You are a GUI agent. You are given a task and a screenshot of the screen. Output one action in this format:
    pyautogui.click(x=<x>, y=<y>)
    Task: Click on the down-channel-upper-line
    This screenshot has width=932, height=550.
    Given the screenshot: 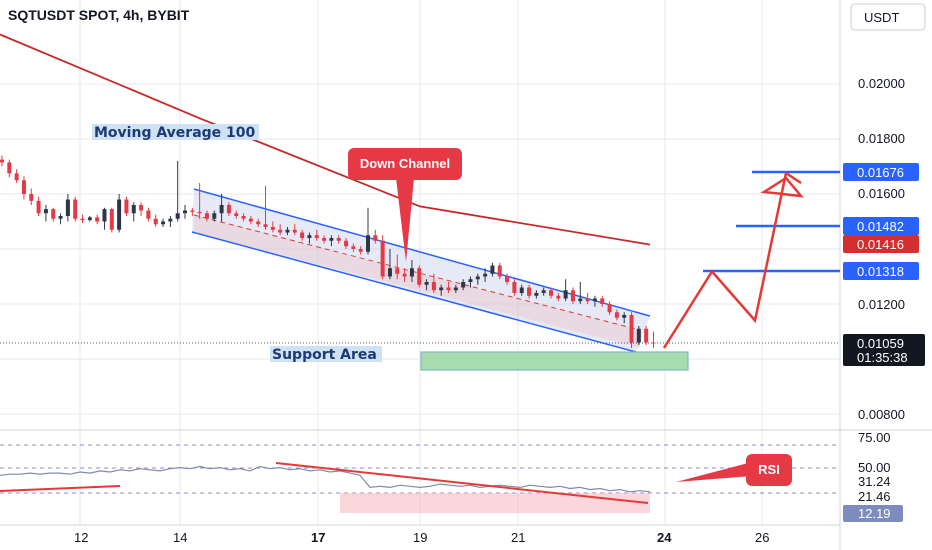 What is the action you would take?
    pyautogui.click(x=422, y=252)
    